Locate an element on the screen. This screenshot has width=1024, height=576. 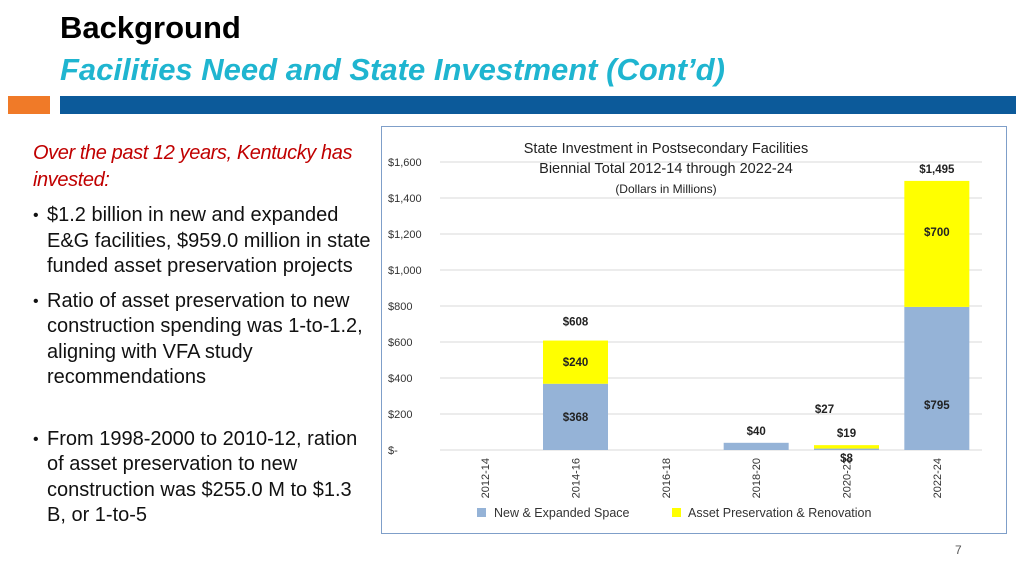
data-label-new: $795 is located at coordinates (937, 406).